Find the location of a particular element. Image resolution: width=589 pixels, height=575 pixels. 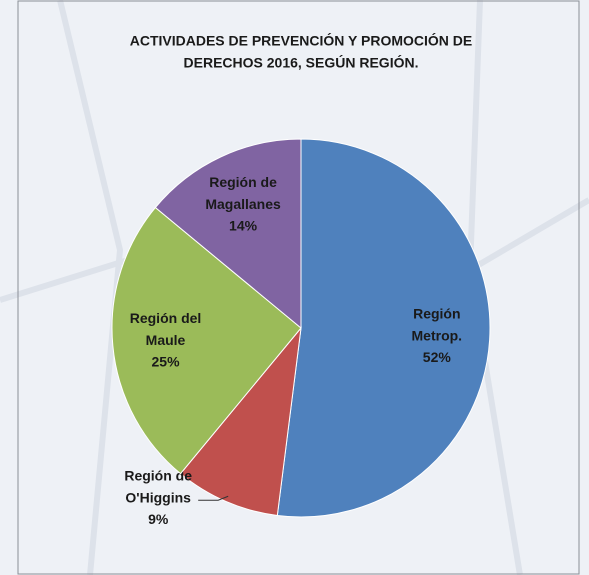

chart-title: DERECHOS 2016, SEGÚN REGIÓN. is located at coordinates (301, 62).